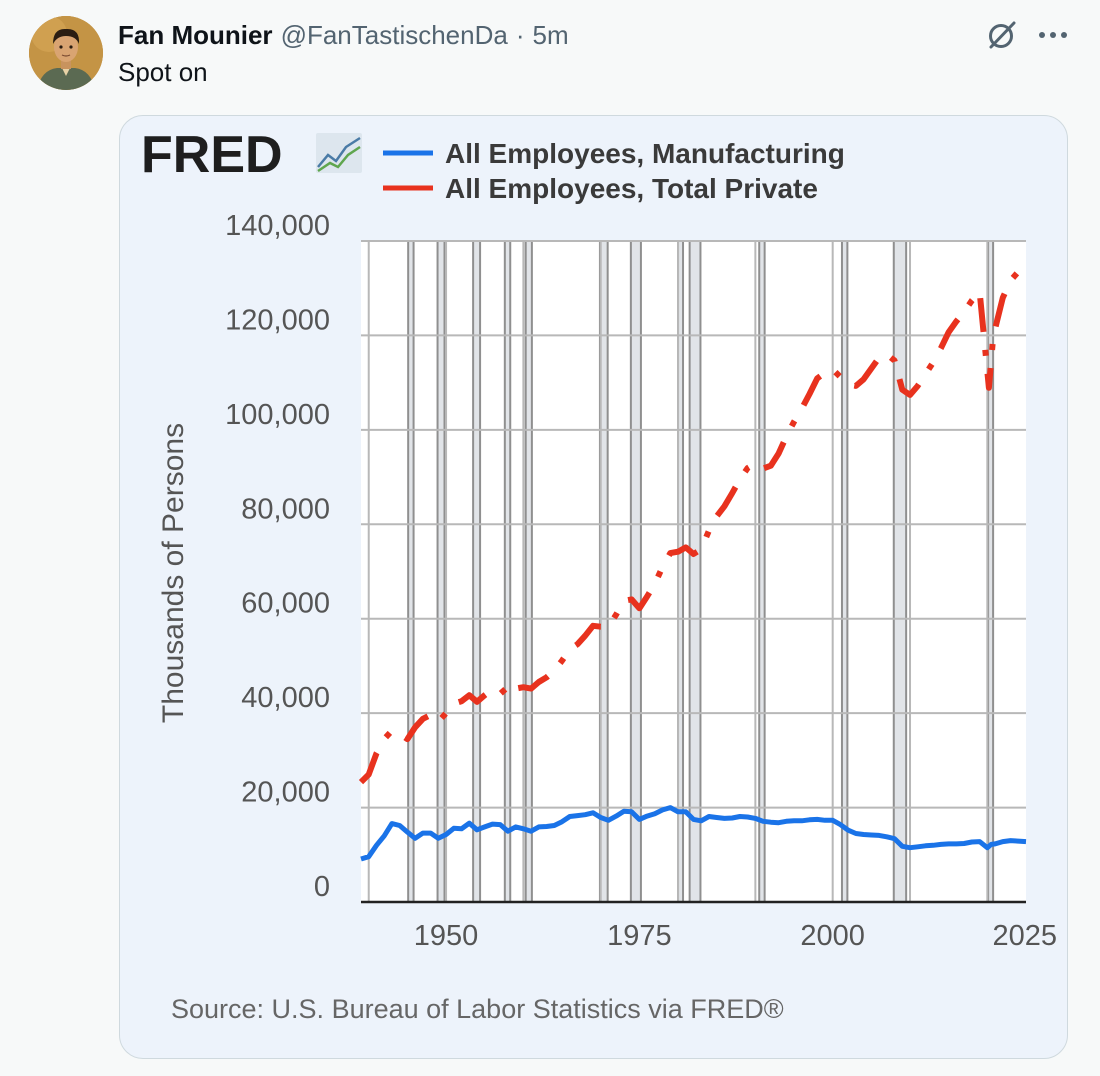 The height and width of the screenshot is (1076, 1100). I want to click on fred-logo-text: FRED, so click(212, 155).